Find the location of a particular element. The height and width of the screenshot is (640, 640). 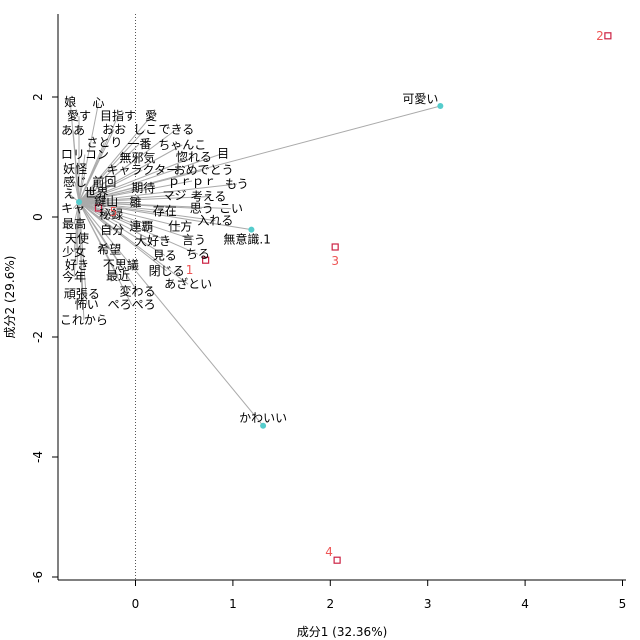

word-label: 秘録 is located at coordinates (111, 214).